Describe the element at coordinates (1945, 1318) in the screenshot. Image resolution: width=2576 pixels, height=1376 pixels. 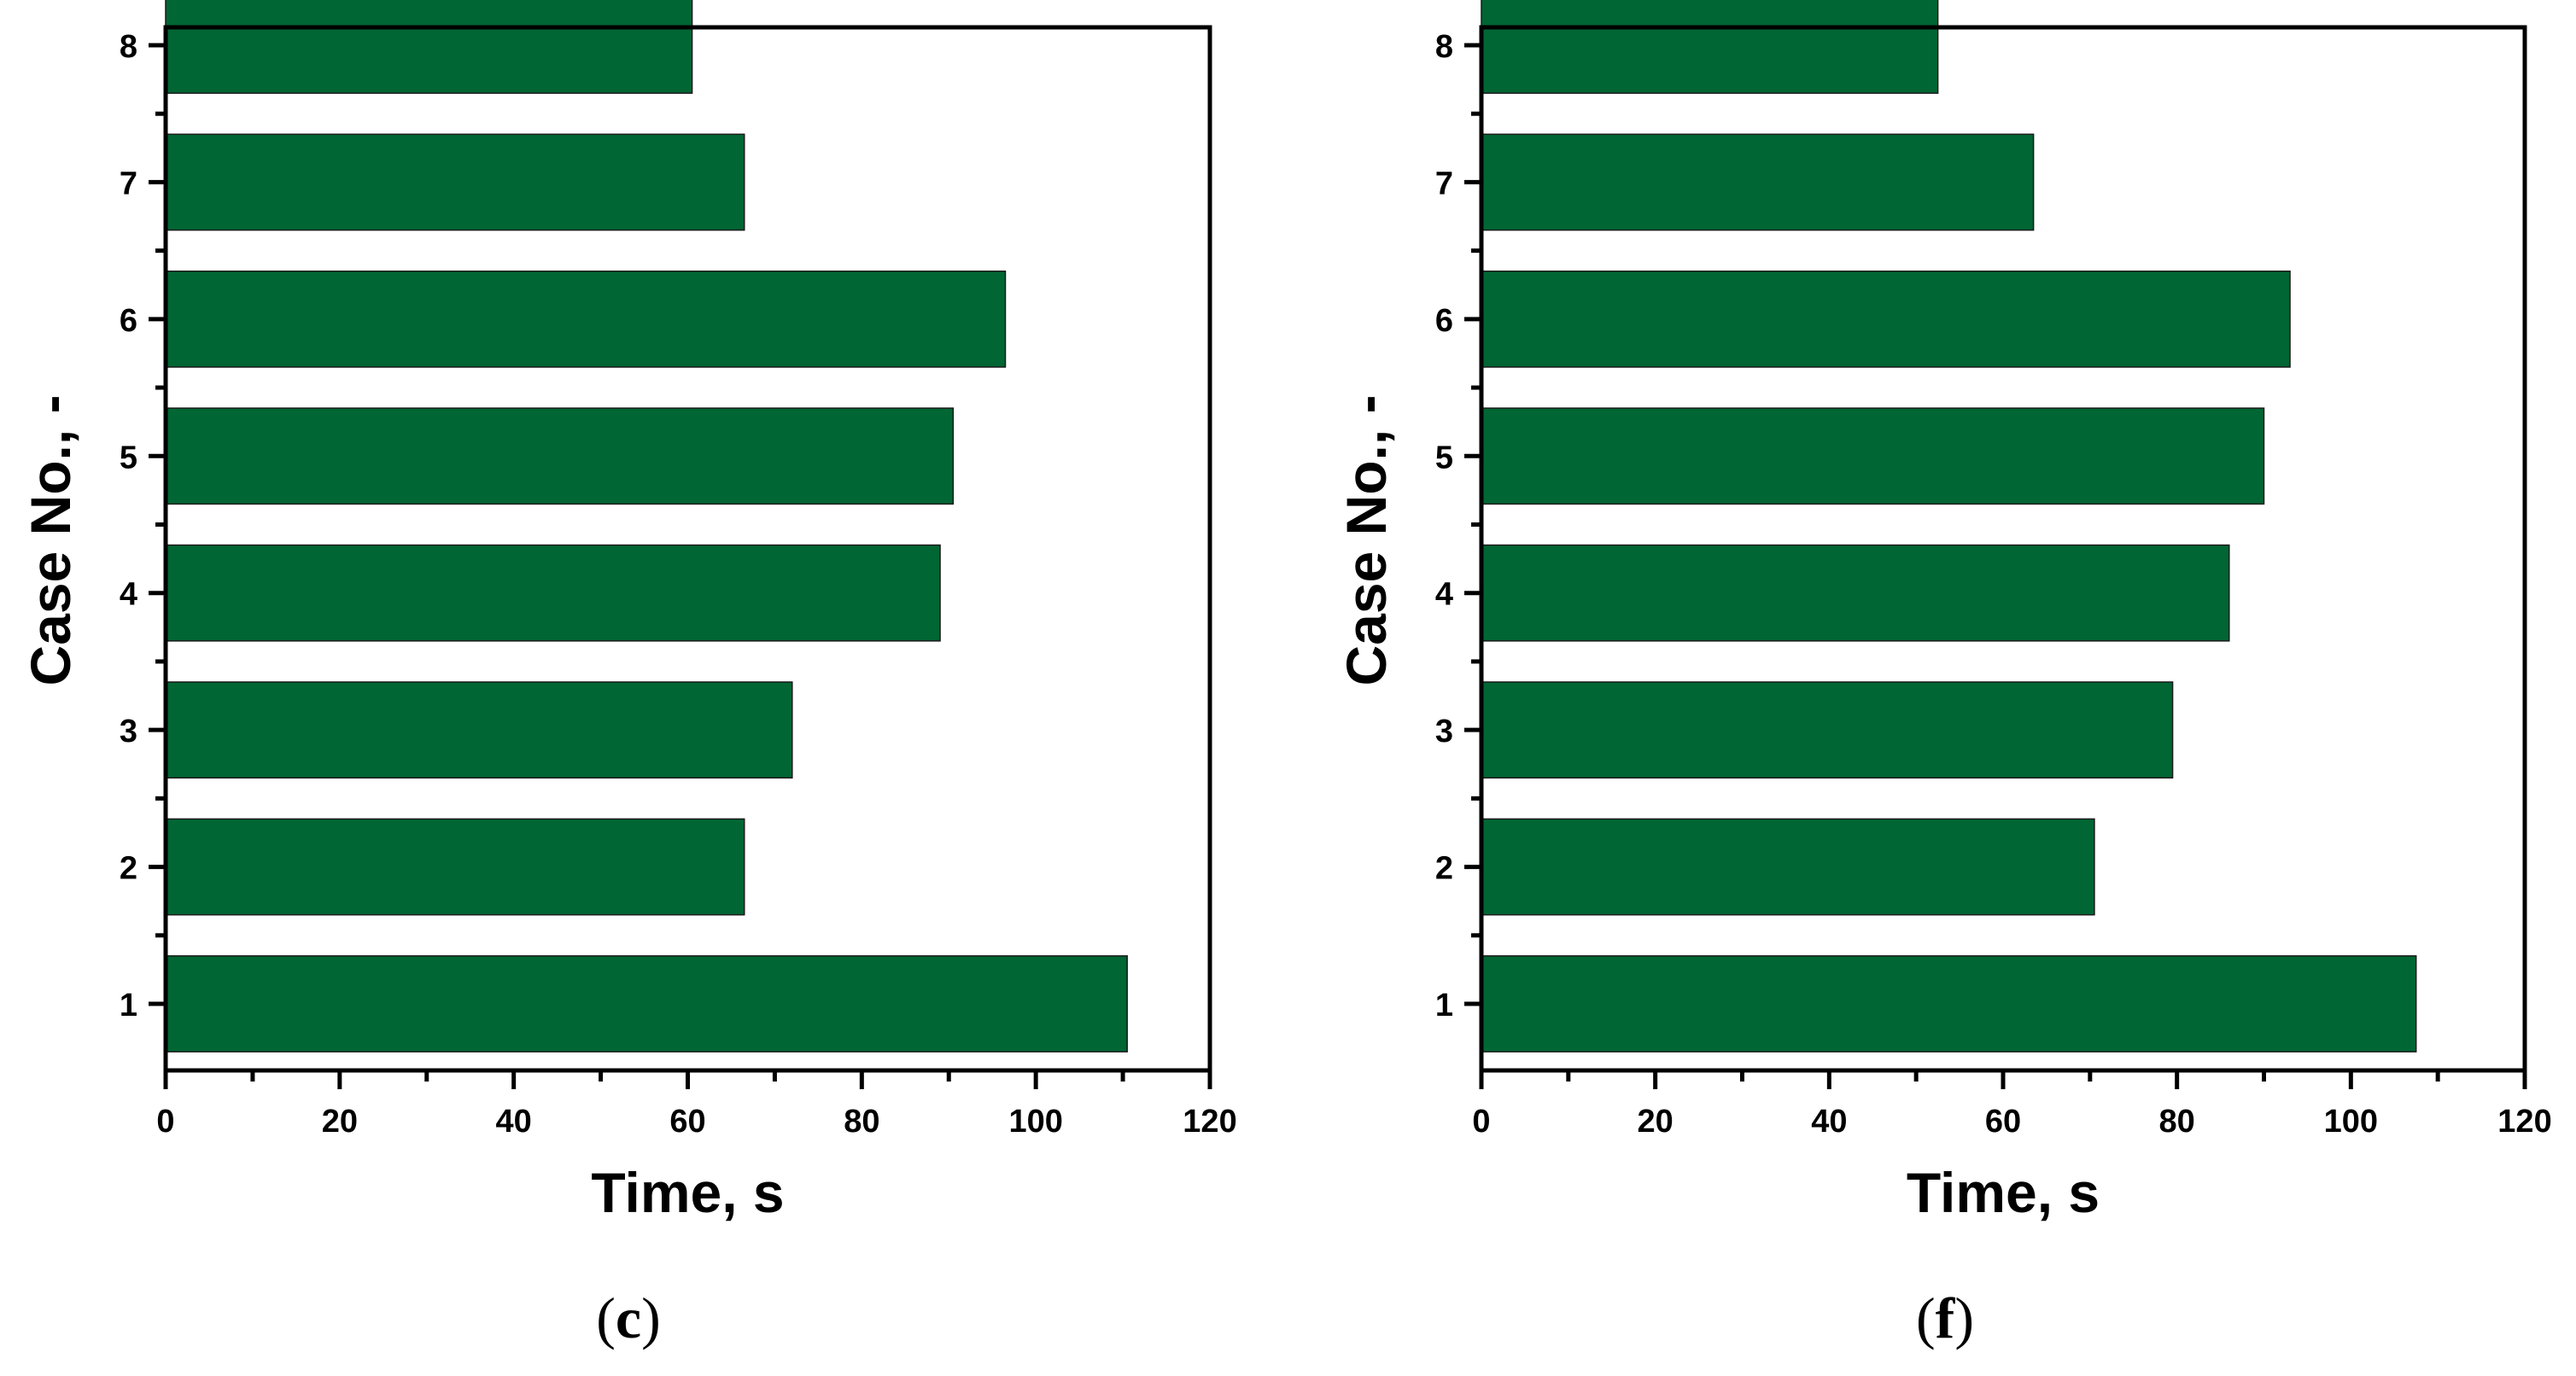
I see `panel-caption: (f)` at that location.